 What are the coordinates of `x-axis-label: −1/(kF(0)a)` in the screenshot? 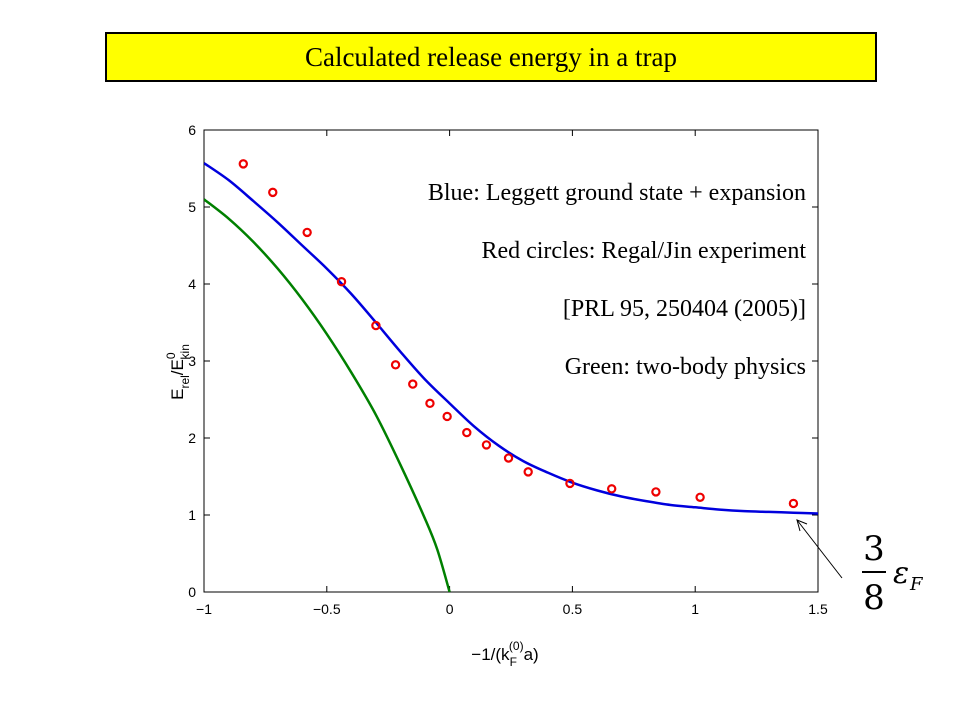 It's located at (504, 654).